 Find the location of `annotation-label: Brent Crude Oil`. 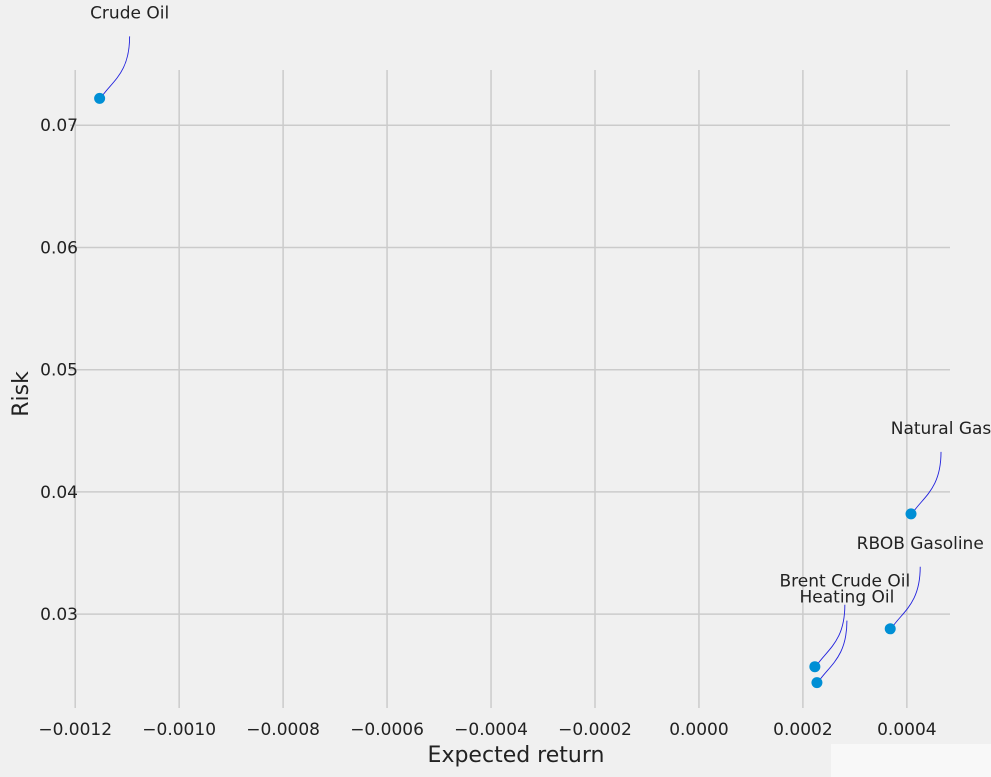

annotation-label: Brent Crude Oil is located at coordinates (845, 582).